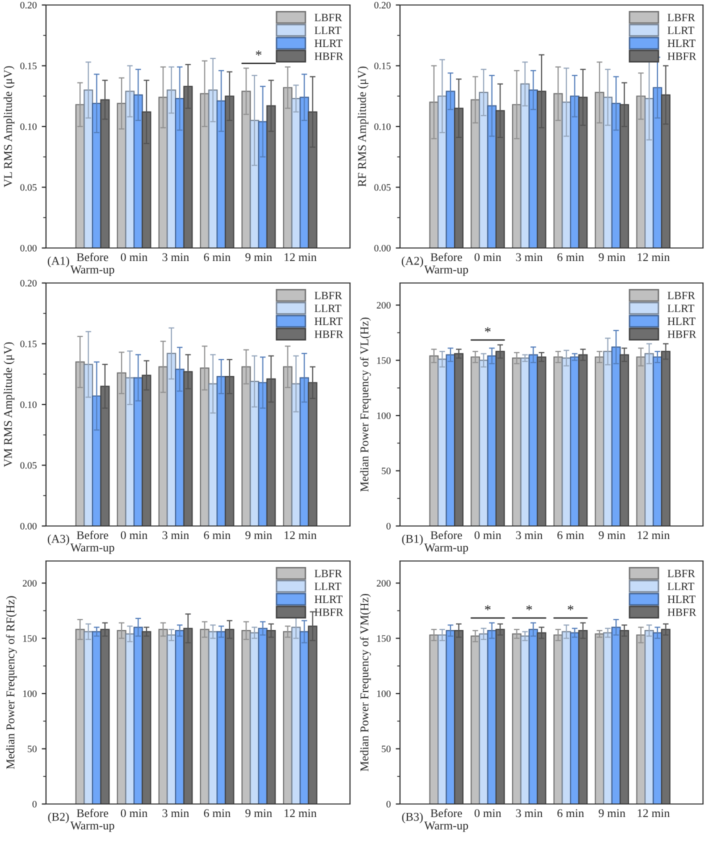 The width and height of the screenshot is (708, 848). I want to click on text: (B2), so click(58, 818).